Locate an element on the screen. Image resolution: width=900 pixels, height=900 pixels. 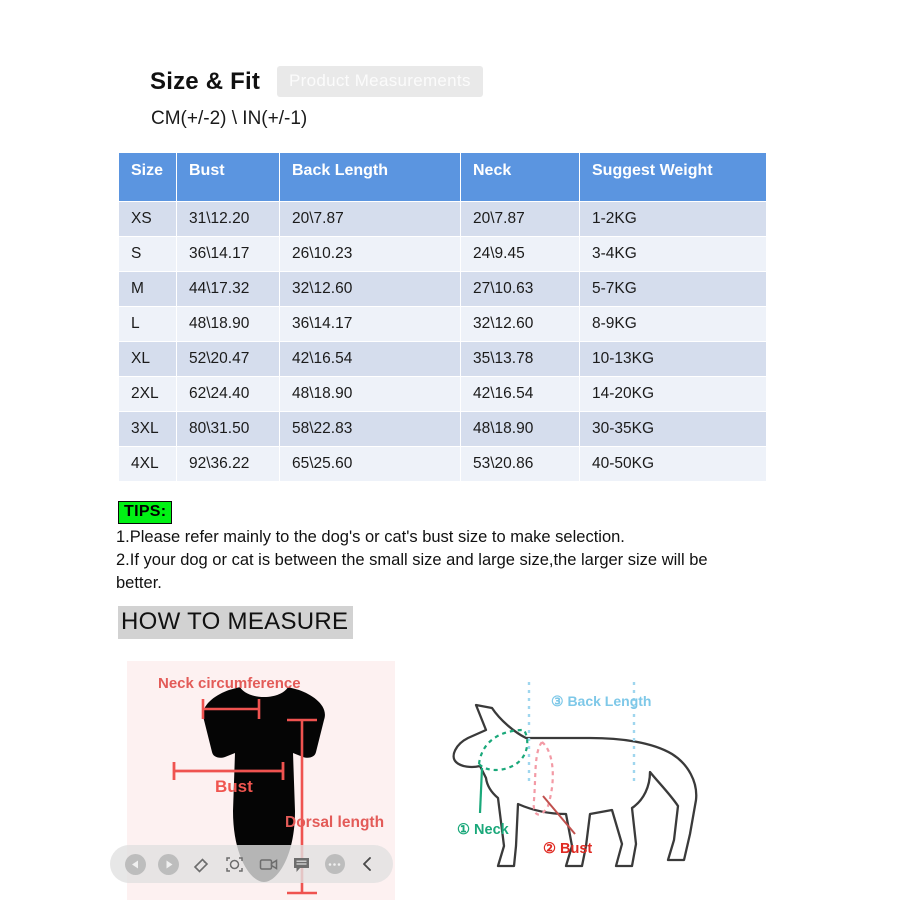
cell-bust: 80\31.50 is located at coordinates (228, 429).